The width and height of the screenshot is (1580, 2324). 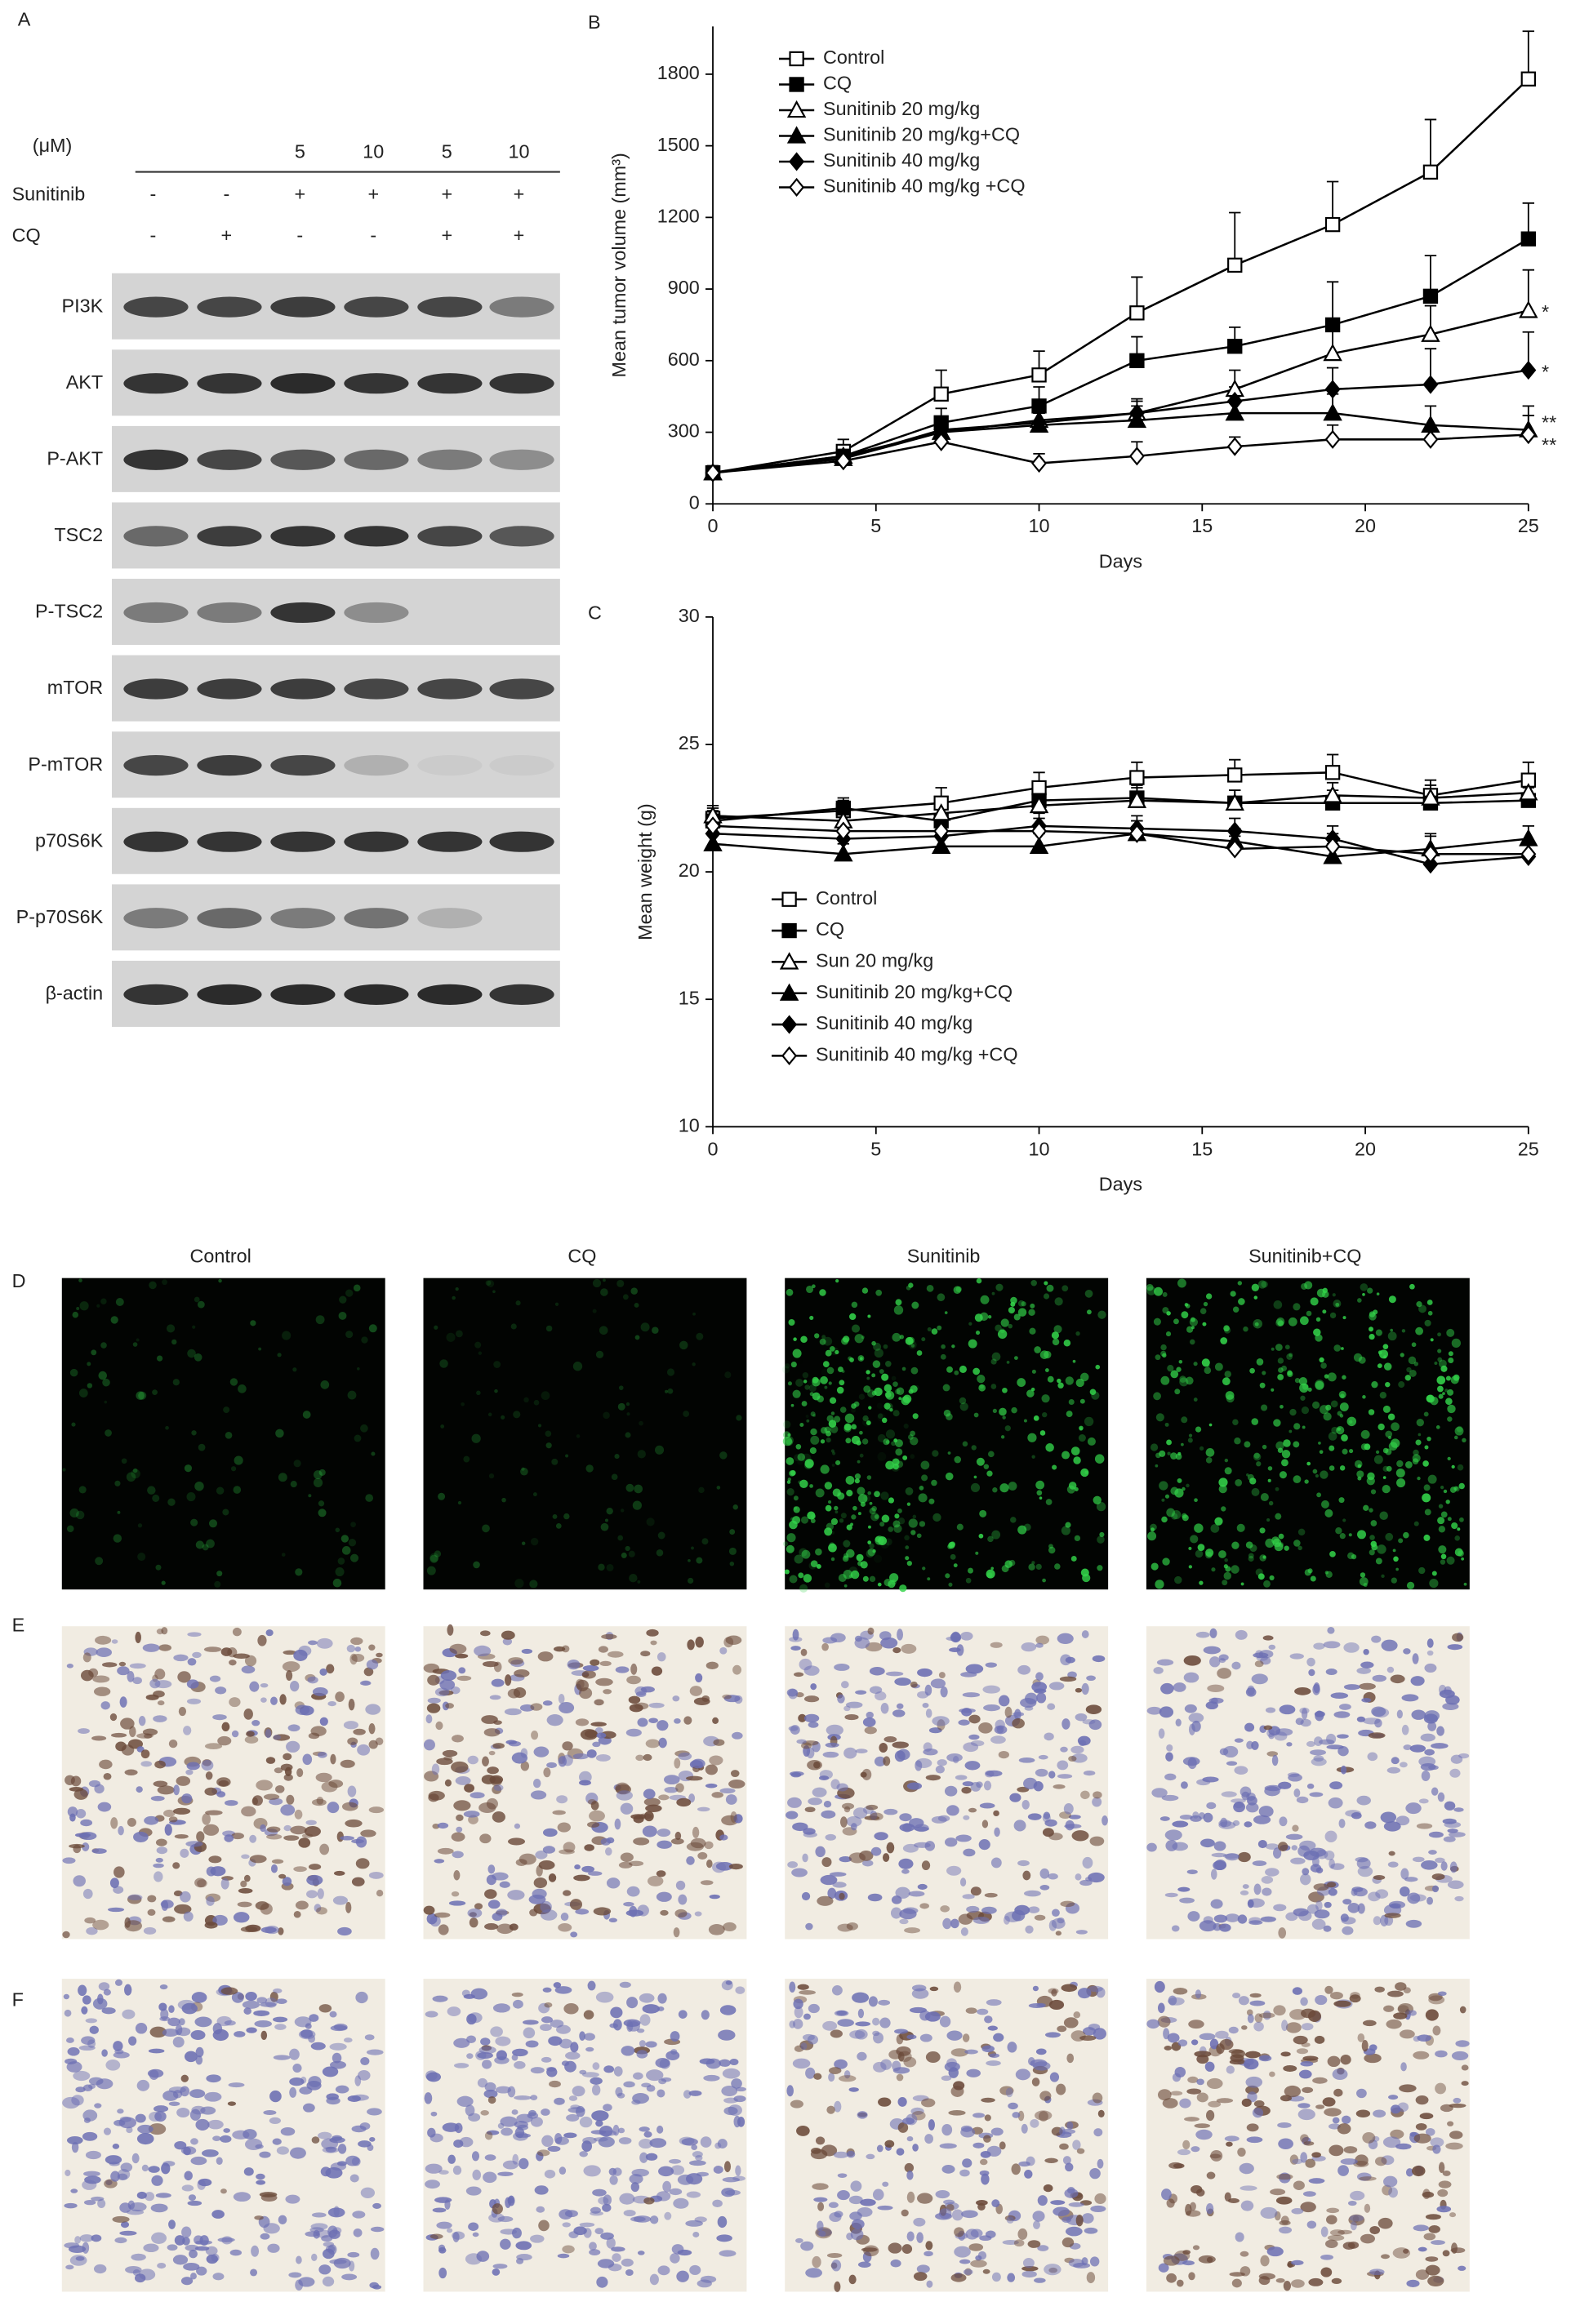 What do you see at coordinates (924, 187) in the screenshot?
I see `legend-label: Sunitinib 40 mg/kg +CQ` at bounding box center [924, 187].